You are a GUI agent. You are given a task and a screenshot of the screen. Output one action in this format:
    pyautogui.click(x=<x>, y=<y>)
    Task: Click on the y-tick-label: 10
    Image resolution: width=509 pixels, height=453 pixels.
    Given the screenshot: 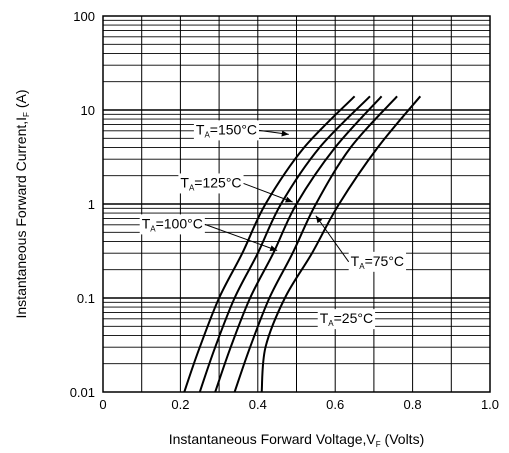 What is the action you would take?
    pyautogui.click(x=88, y=110)
    